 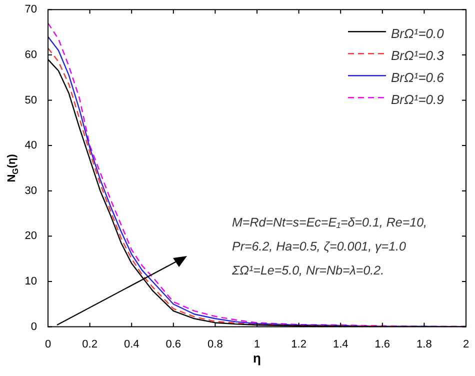 What do you see at coordinates (30, 54) in the screenshot?
I see `y-tick-label: 60` at bounding box center [30, 54].